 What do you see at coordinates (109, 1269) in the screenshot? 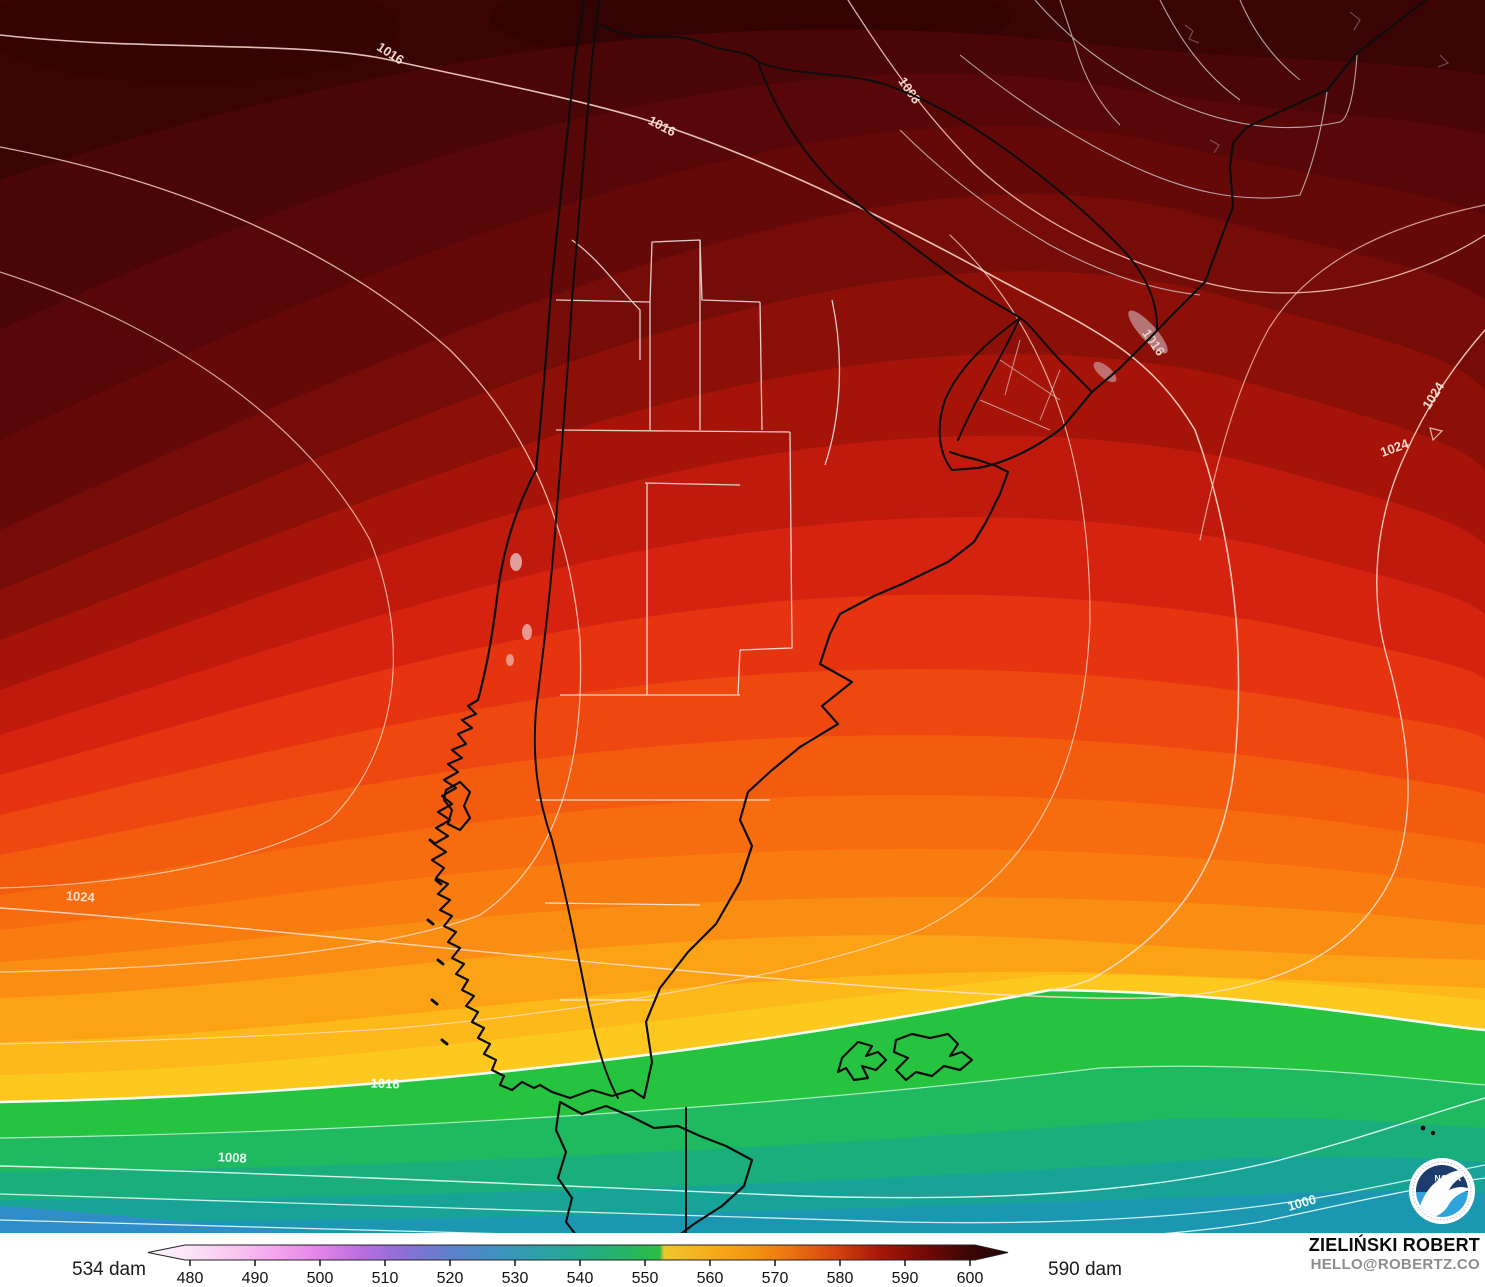
I see `colorbar-min-label: 534 dam` at bounding box center [109, 1269].